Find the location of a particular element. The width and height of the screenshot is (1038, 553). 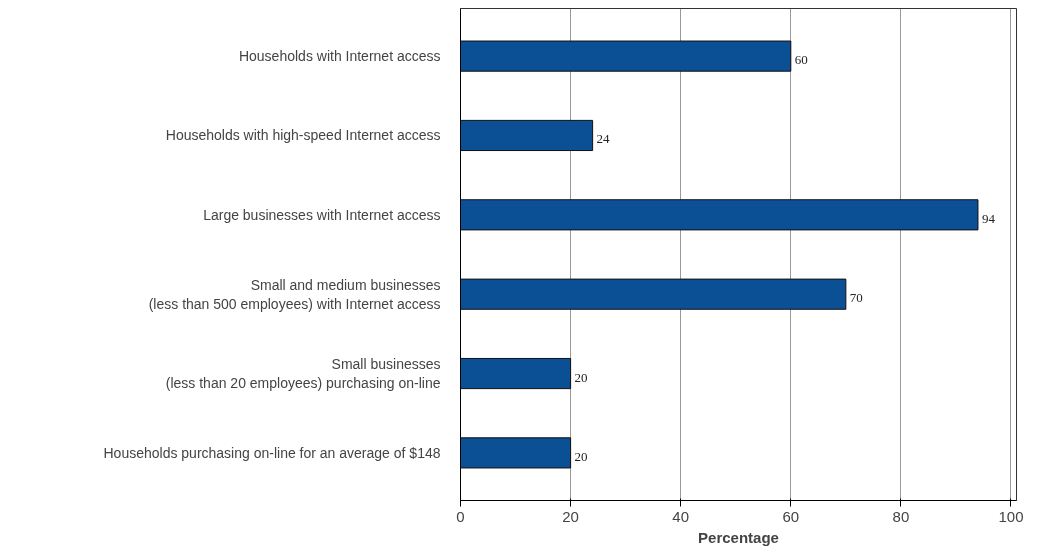

x-axis-title: Percentage is located at coordinates (738, 537).